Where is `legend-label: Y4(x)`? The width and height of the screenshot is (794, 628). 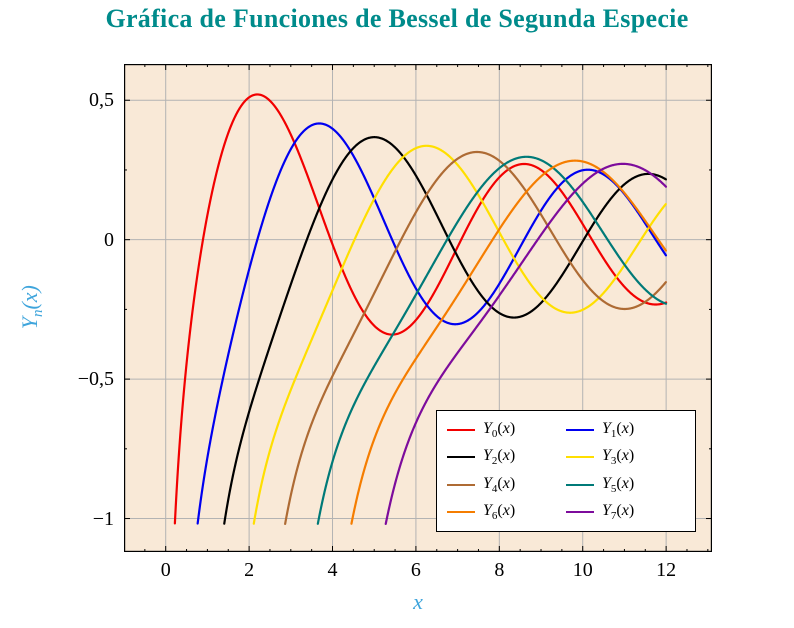
legend-label: Y4(x) is located at coordinates (499, 484).